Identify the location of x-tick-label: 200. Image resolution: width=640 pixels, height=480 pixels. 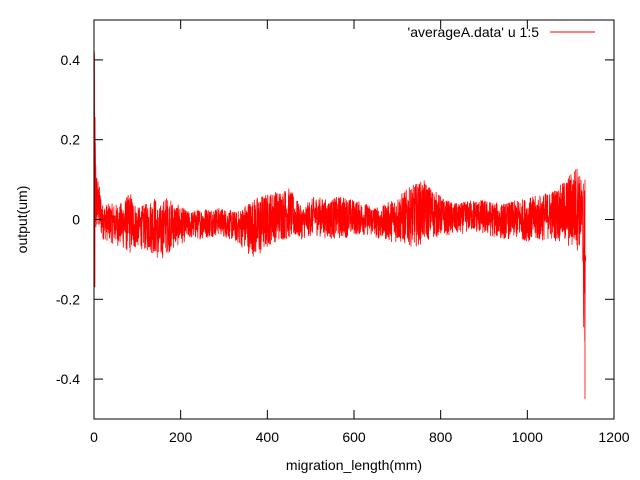
(181, 437).